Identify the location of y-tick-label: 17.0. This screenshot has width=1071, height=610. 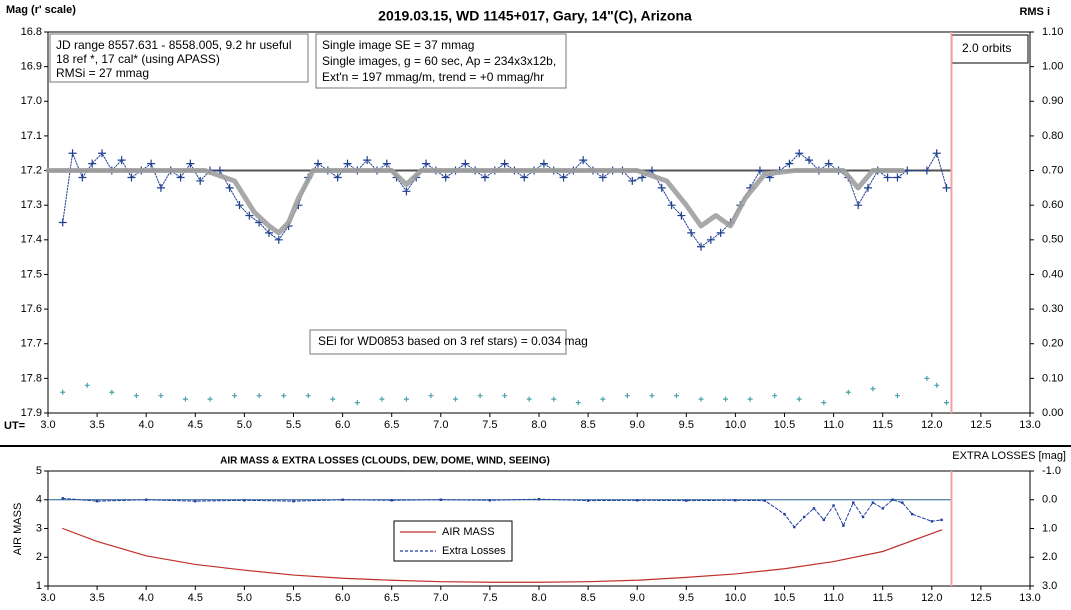
(31, 101).